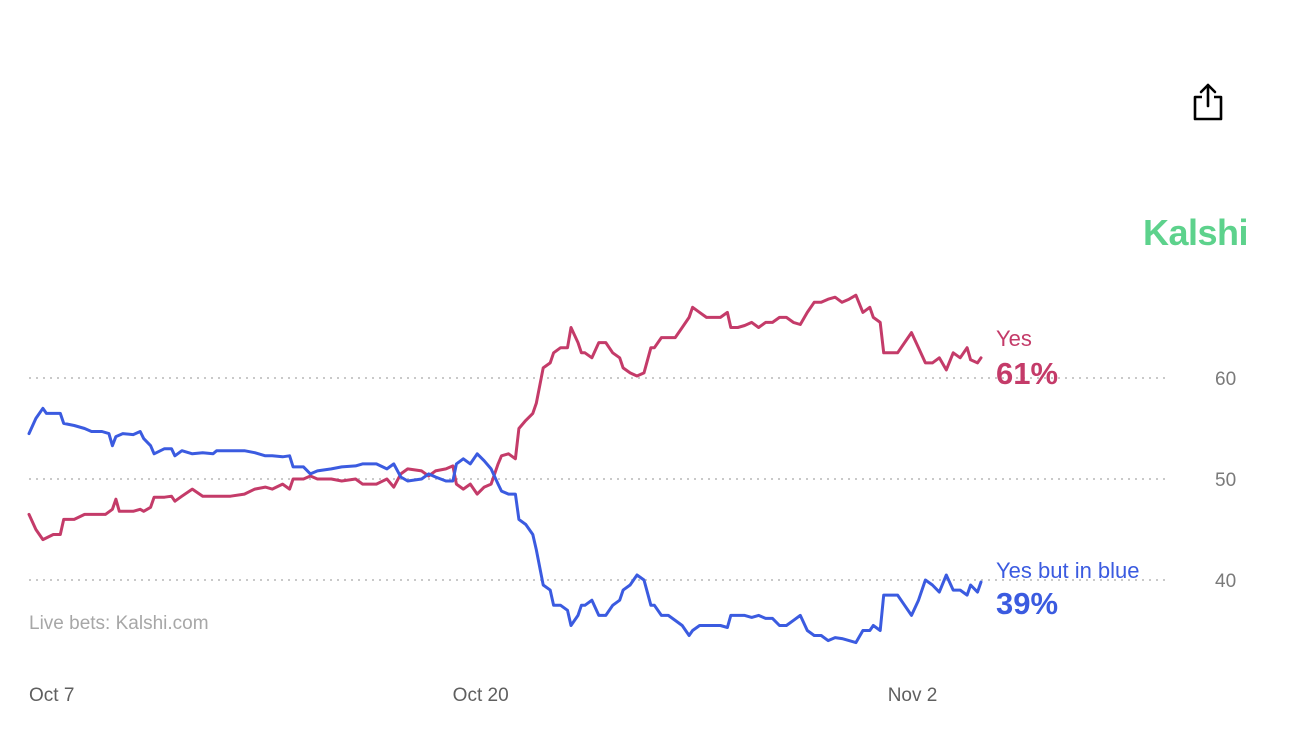  I want to click on share-icon, so click(1208, 102).